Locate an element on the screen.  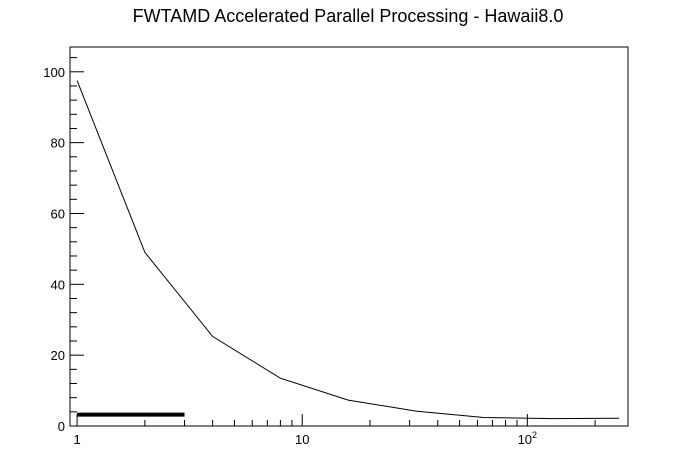
x-tick-label: 10 is located at coordinates (302, 439).